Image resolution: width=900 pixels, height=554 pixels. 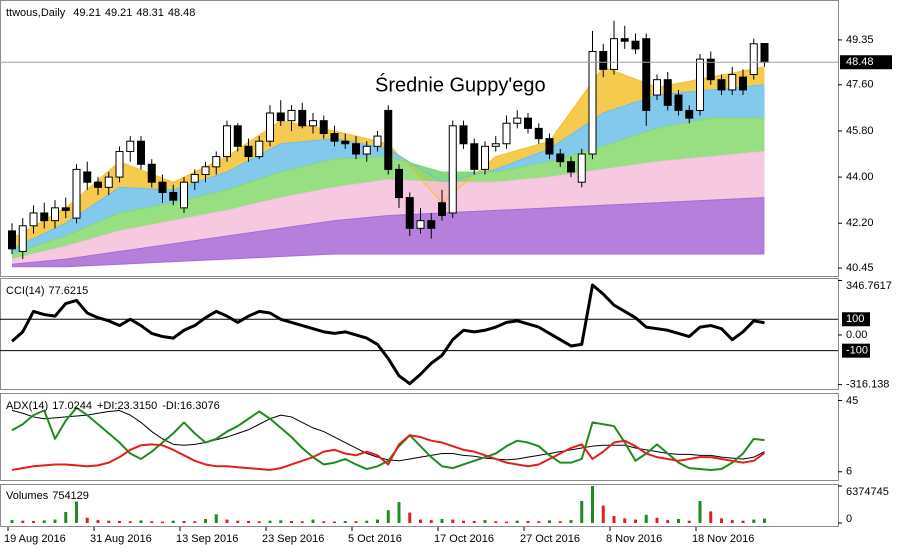 I want to click on header-value: 77.6215, so click(x=69, y=291).